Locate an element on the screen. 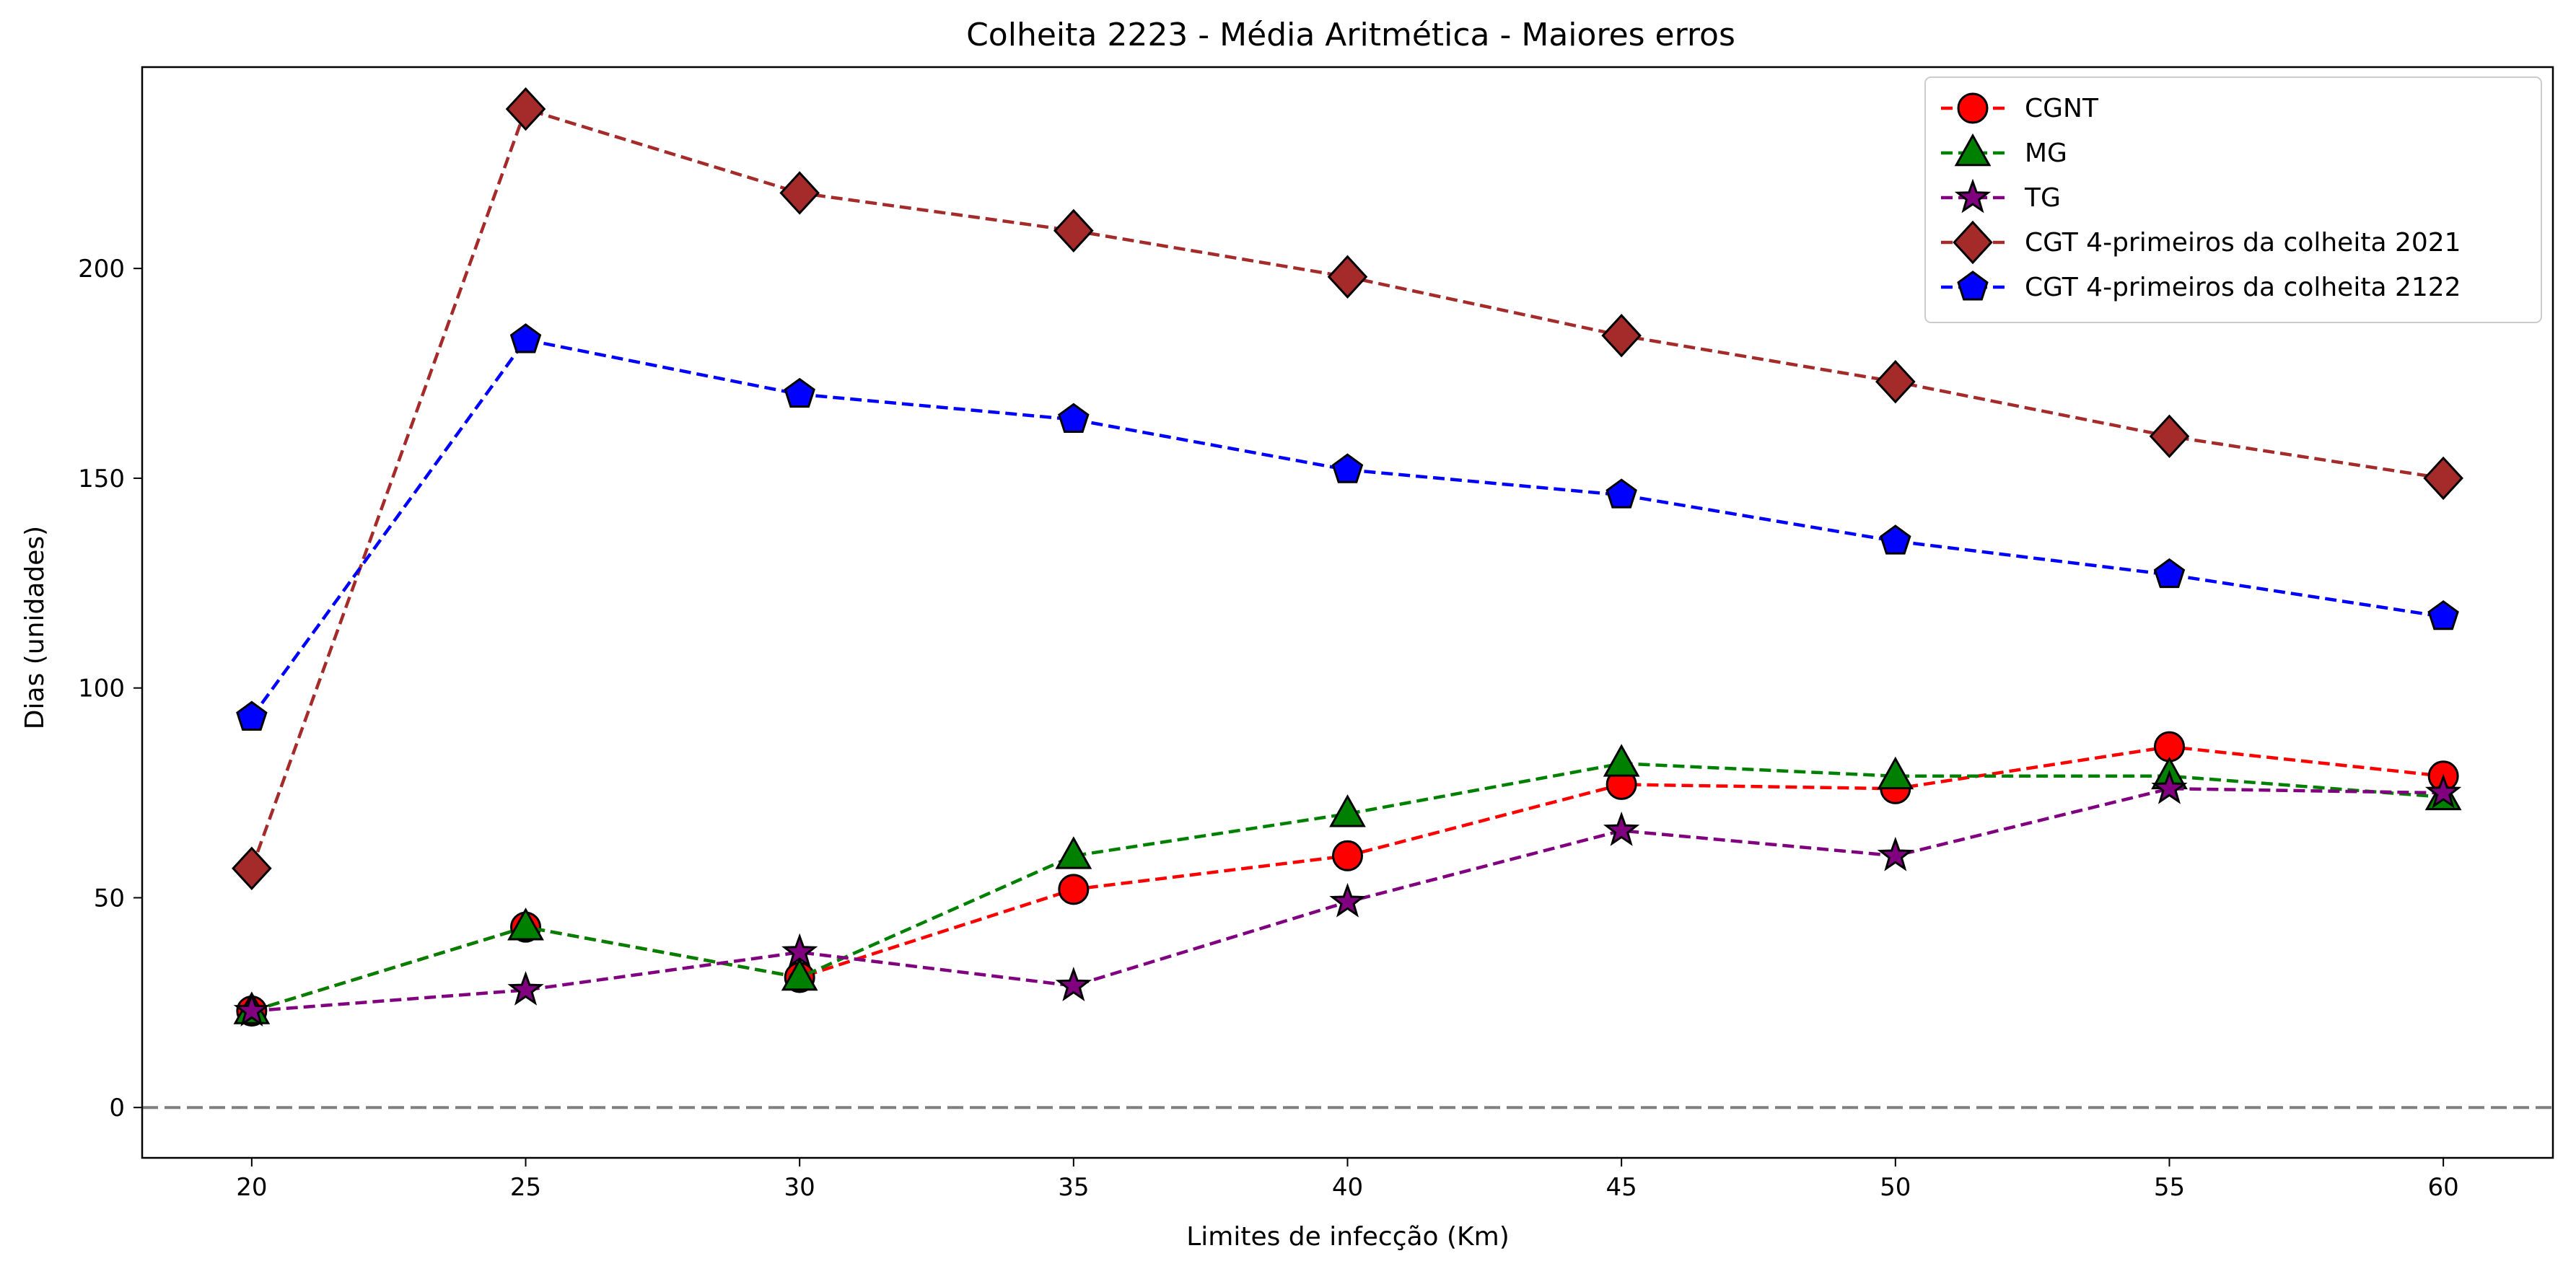 Image resolution: width=2576 pixels, height=1274 pixels. legend-label-cgnt: CGNT is located at coordinates (2062, 109).